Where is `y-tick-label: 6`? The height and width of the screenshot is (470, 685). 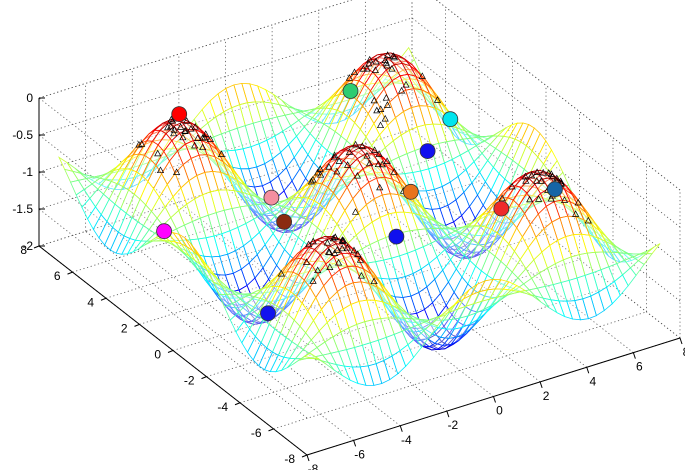 y-tick-label: 6 is located at coordinates (57, 276).